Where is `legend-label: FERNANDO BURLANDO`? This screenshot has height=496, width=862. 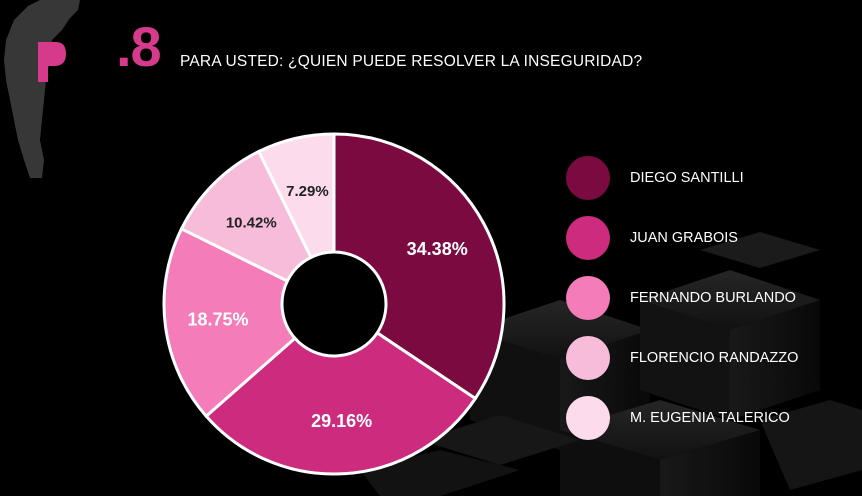
legend-label: FERNANDO BURLANDO is located at coordinates (713, 298).